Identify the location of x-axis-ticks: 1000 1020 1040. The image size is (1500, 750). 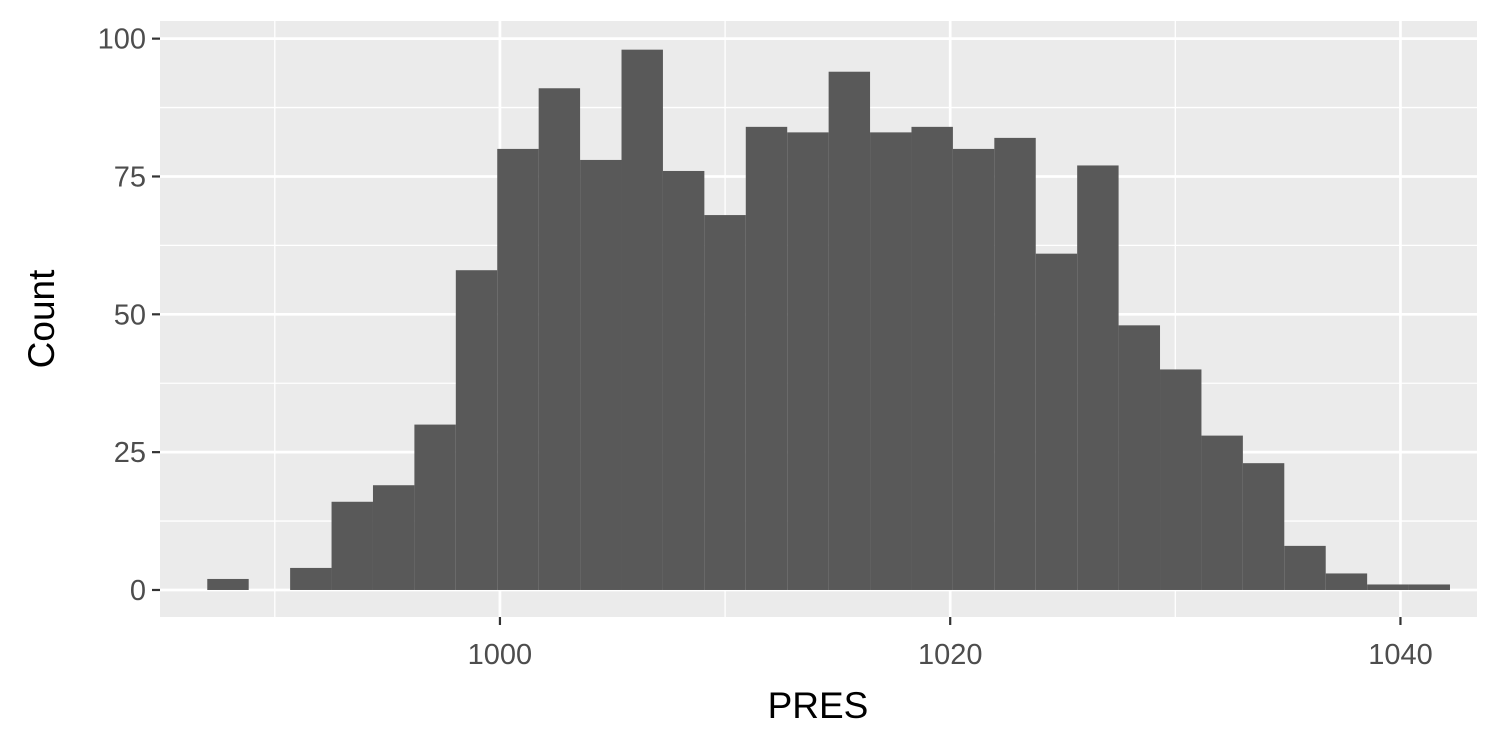
(950, 644).